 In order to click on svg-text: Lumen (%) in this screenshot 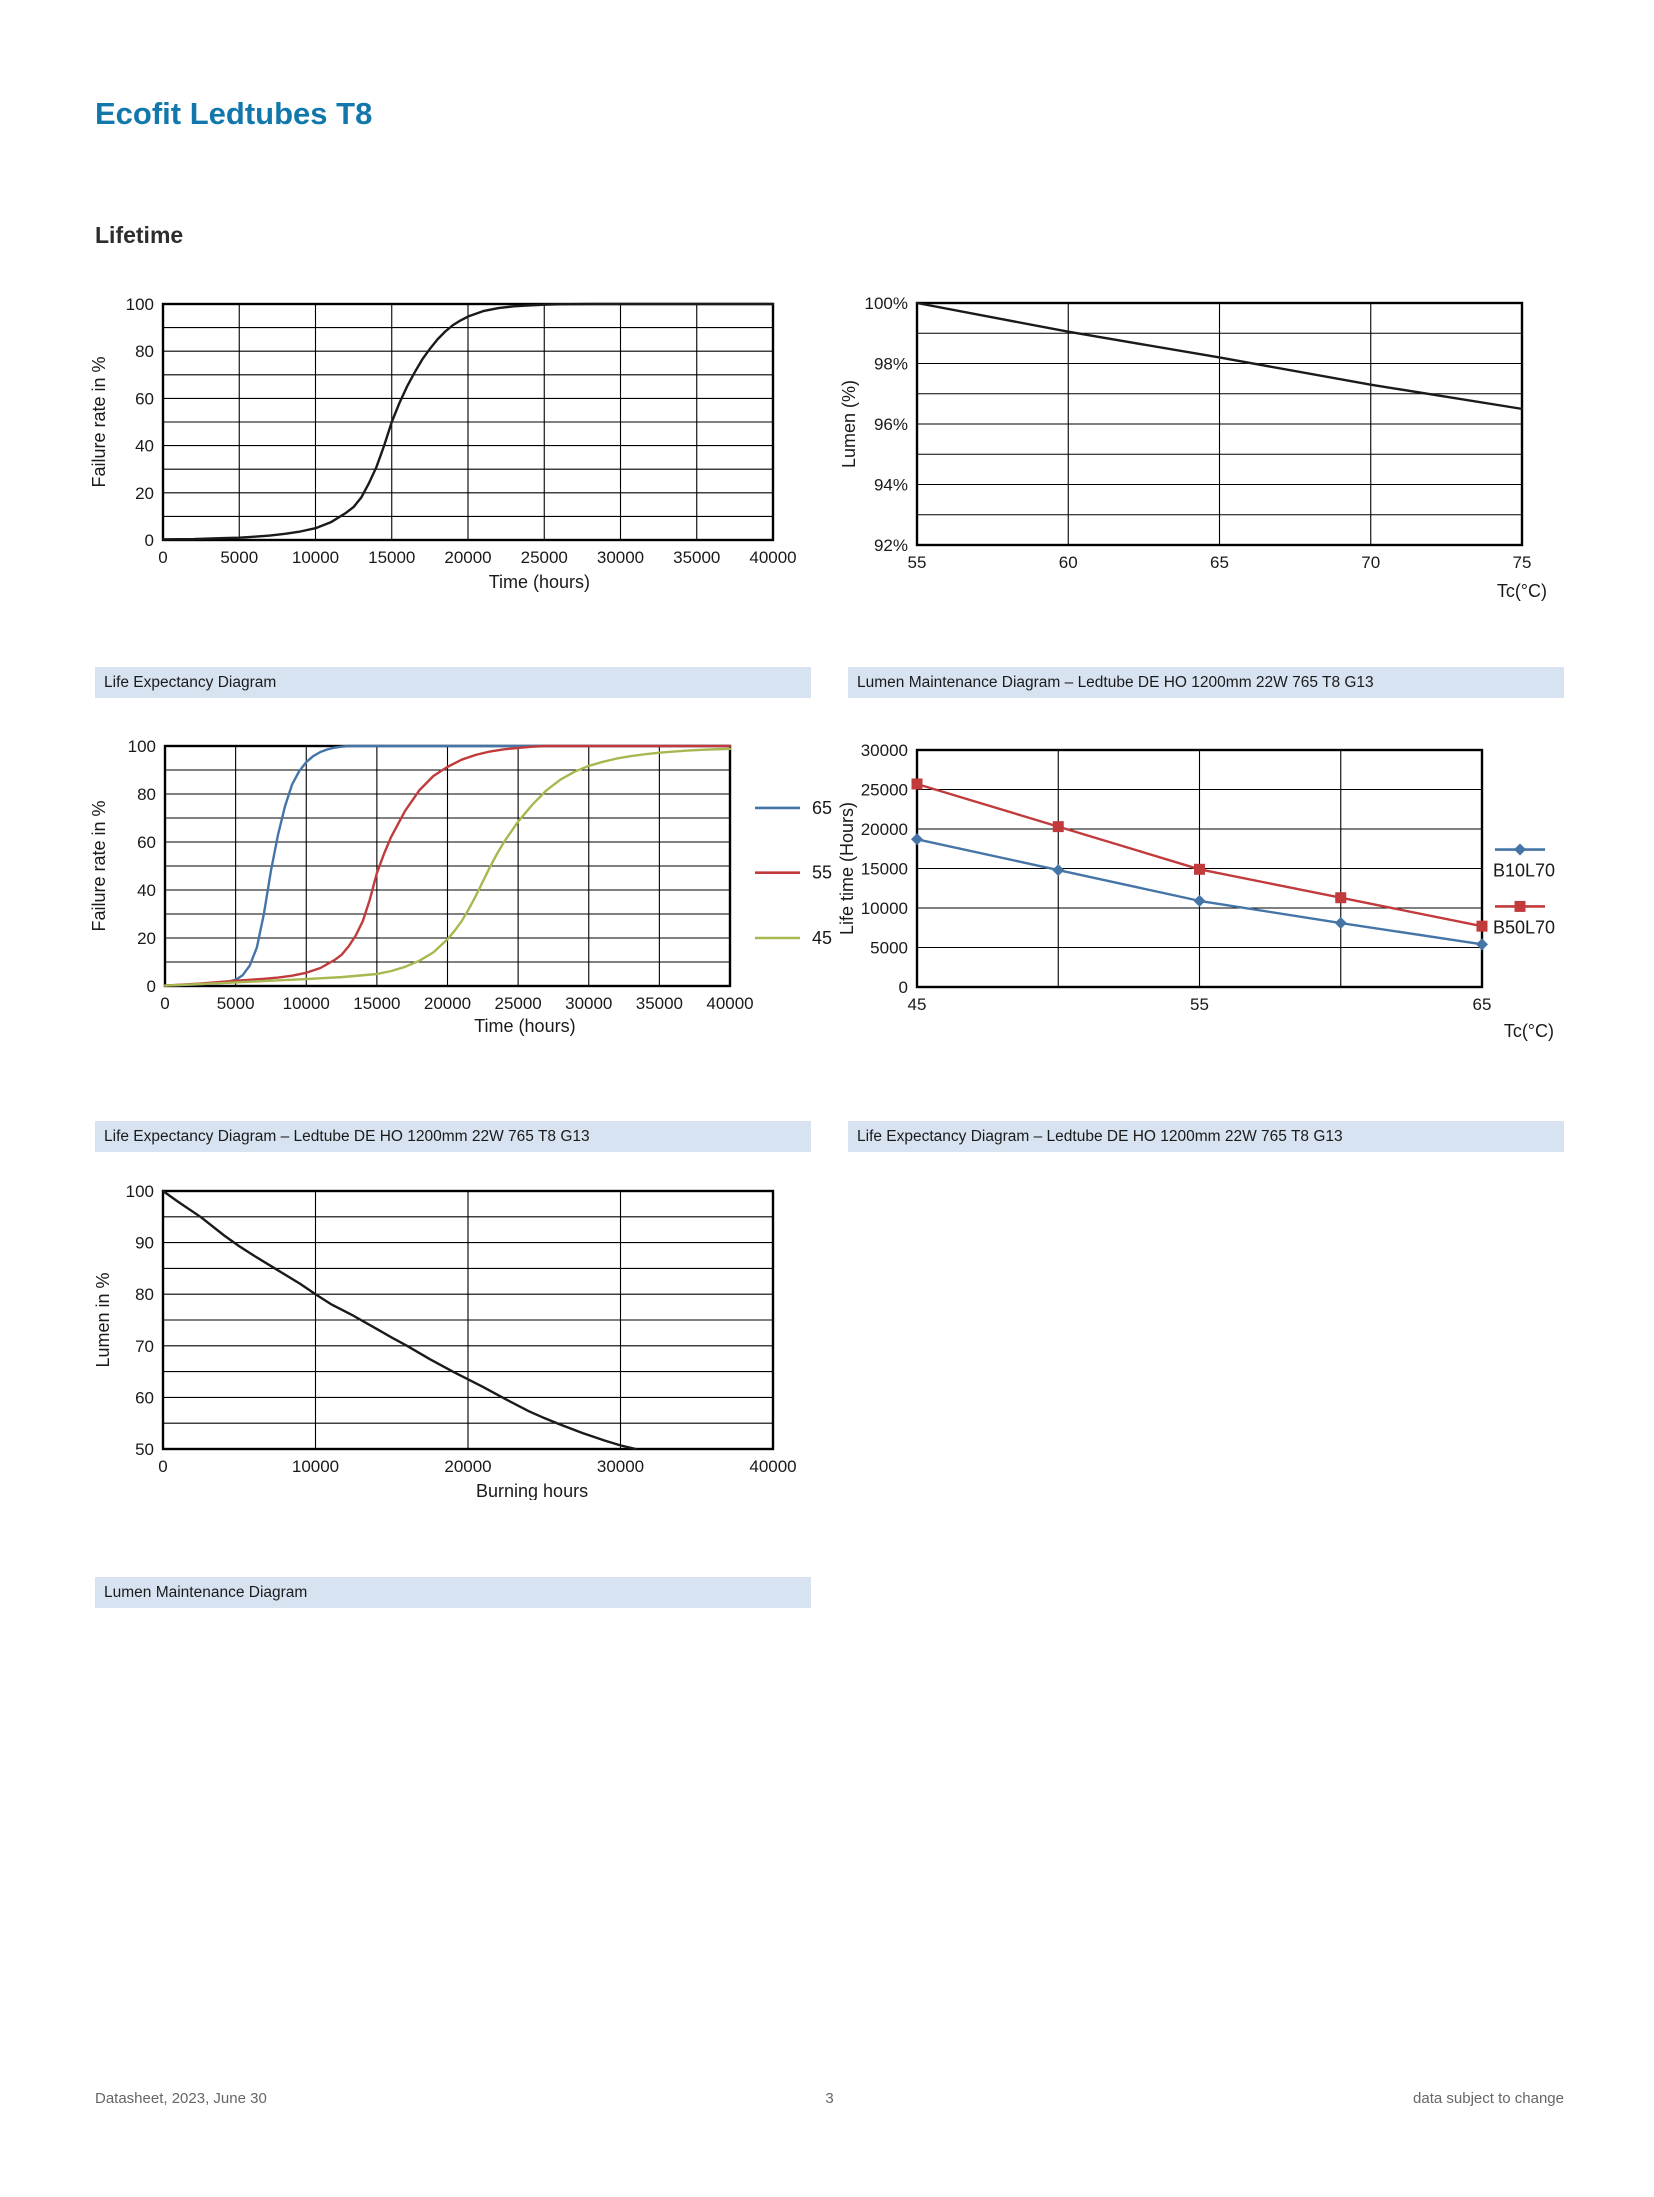, I will do `click(849, 424)`.